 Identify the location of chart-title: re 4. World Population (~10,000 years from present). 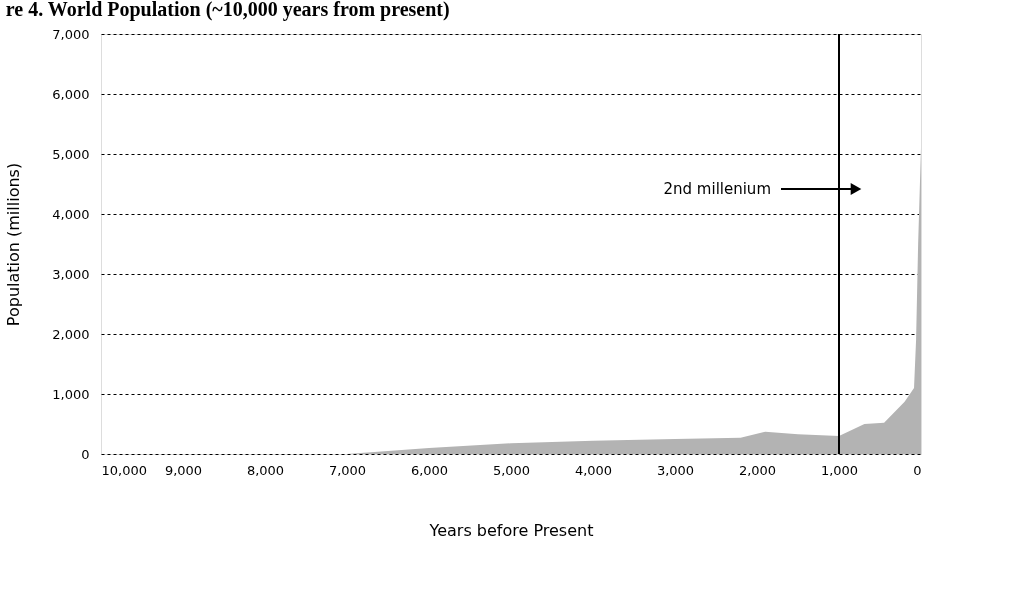
(227, 10).